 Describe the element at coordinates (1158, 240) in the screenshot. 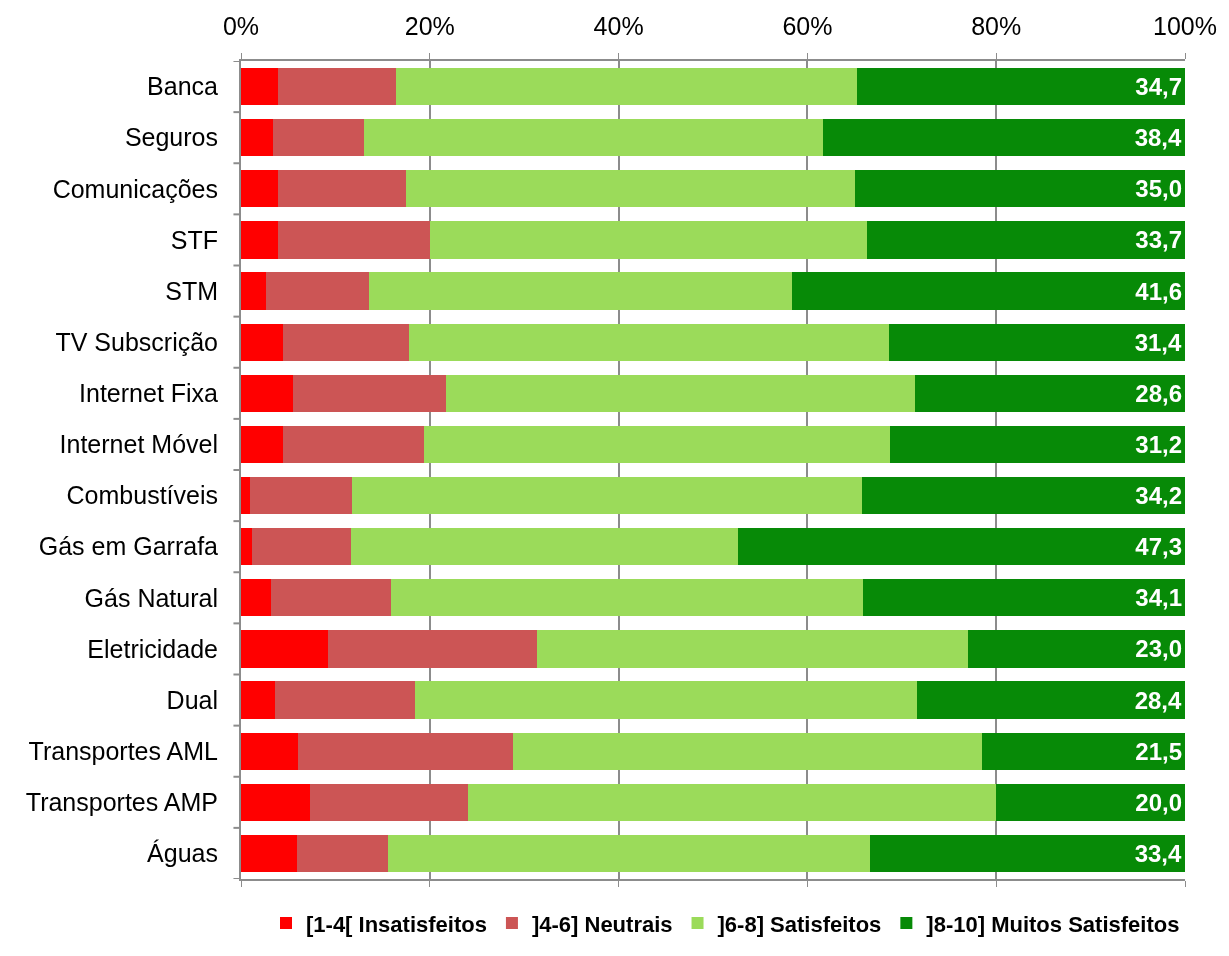

I see `data-label: 33,7` at that location.